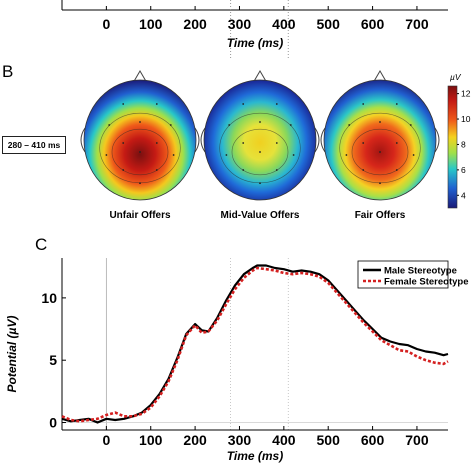 This screenshot has width=474, height=474. Describe the element at coordinates (380, 215) in the screenshot. I see `topomap-label: Fair Offers` at that location.